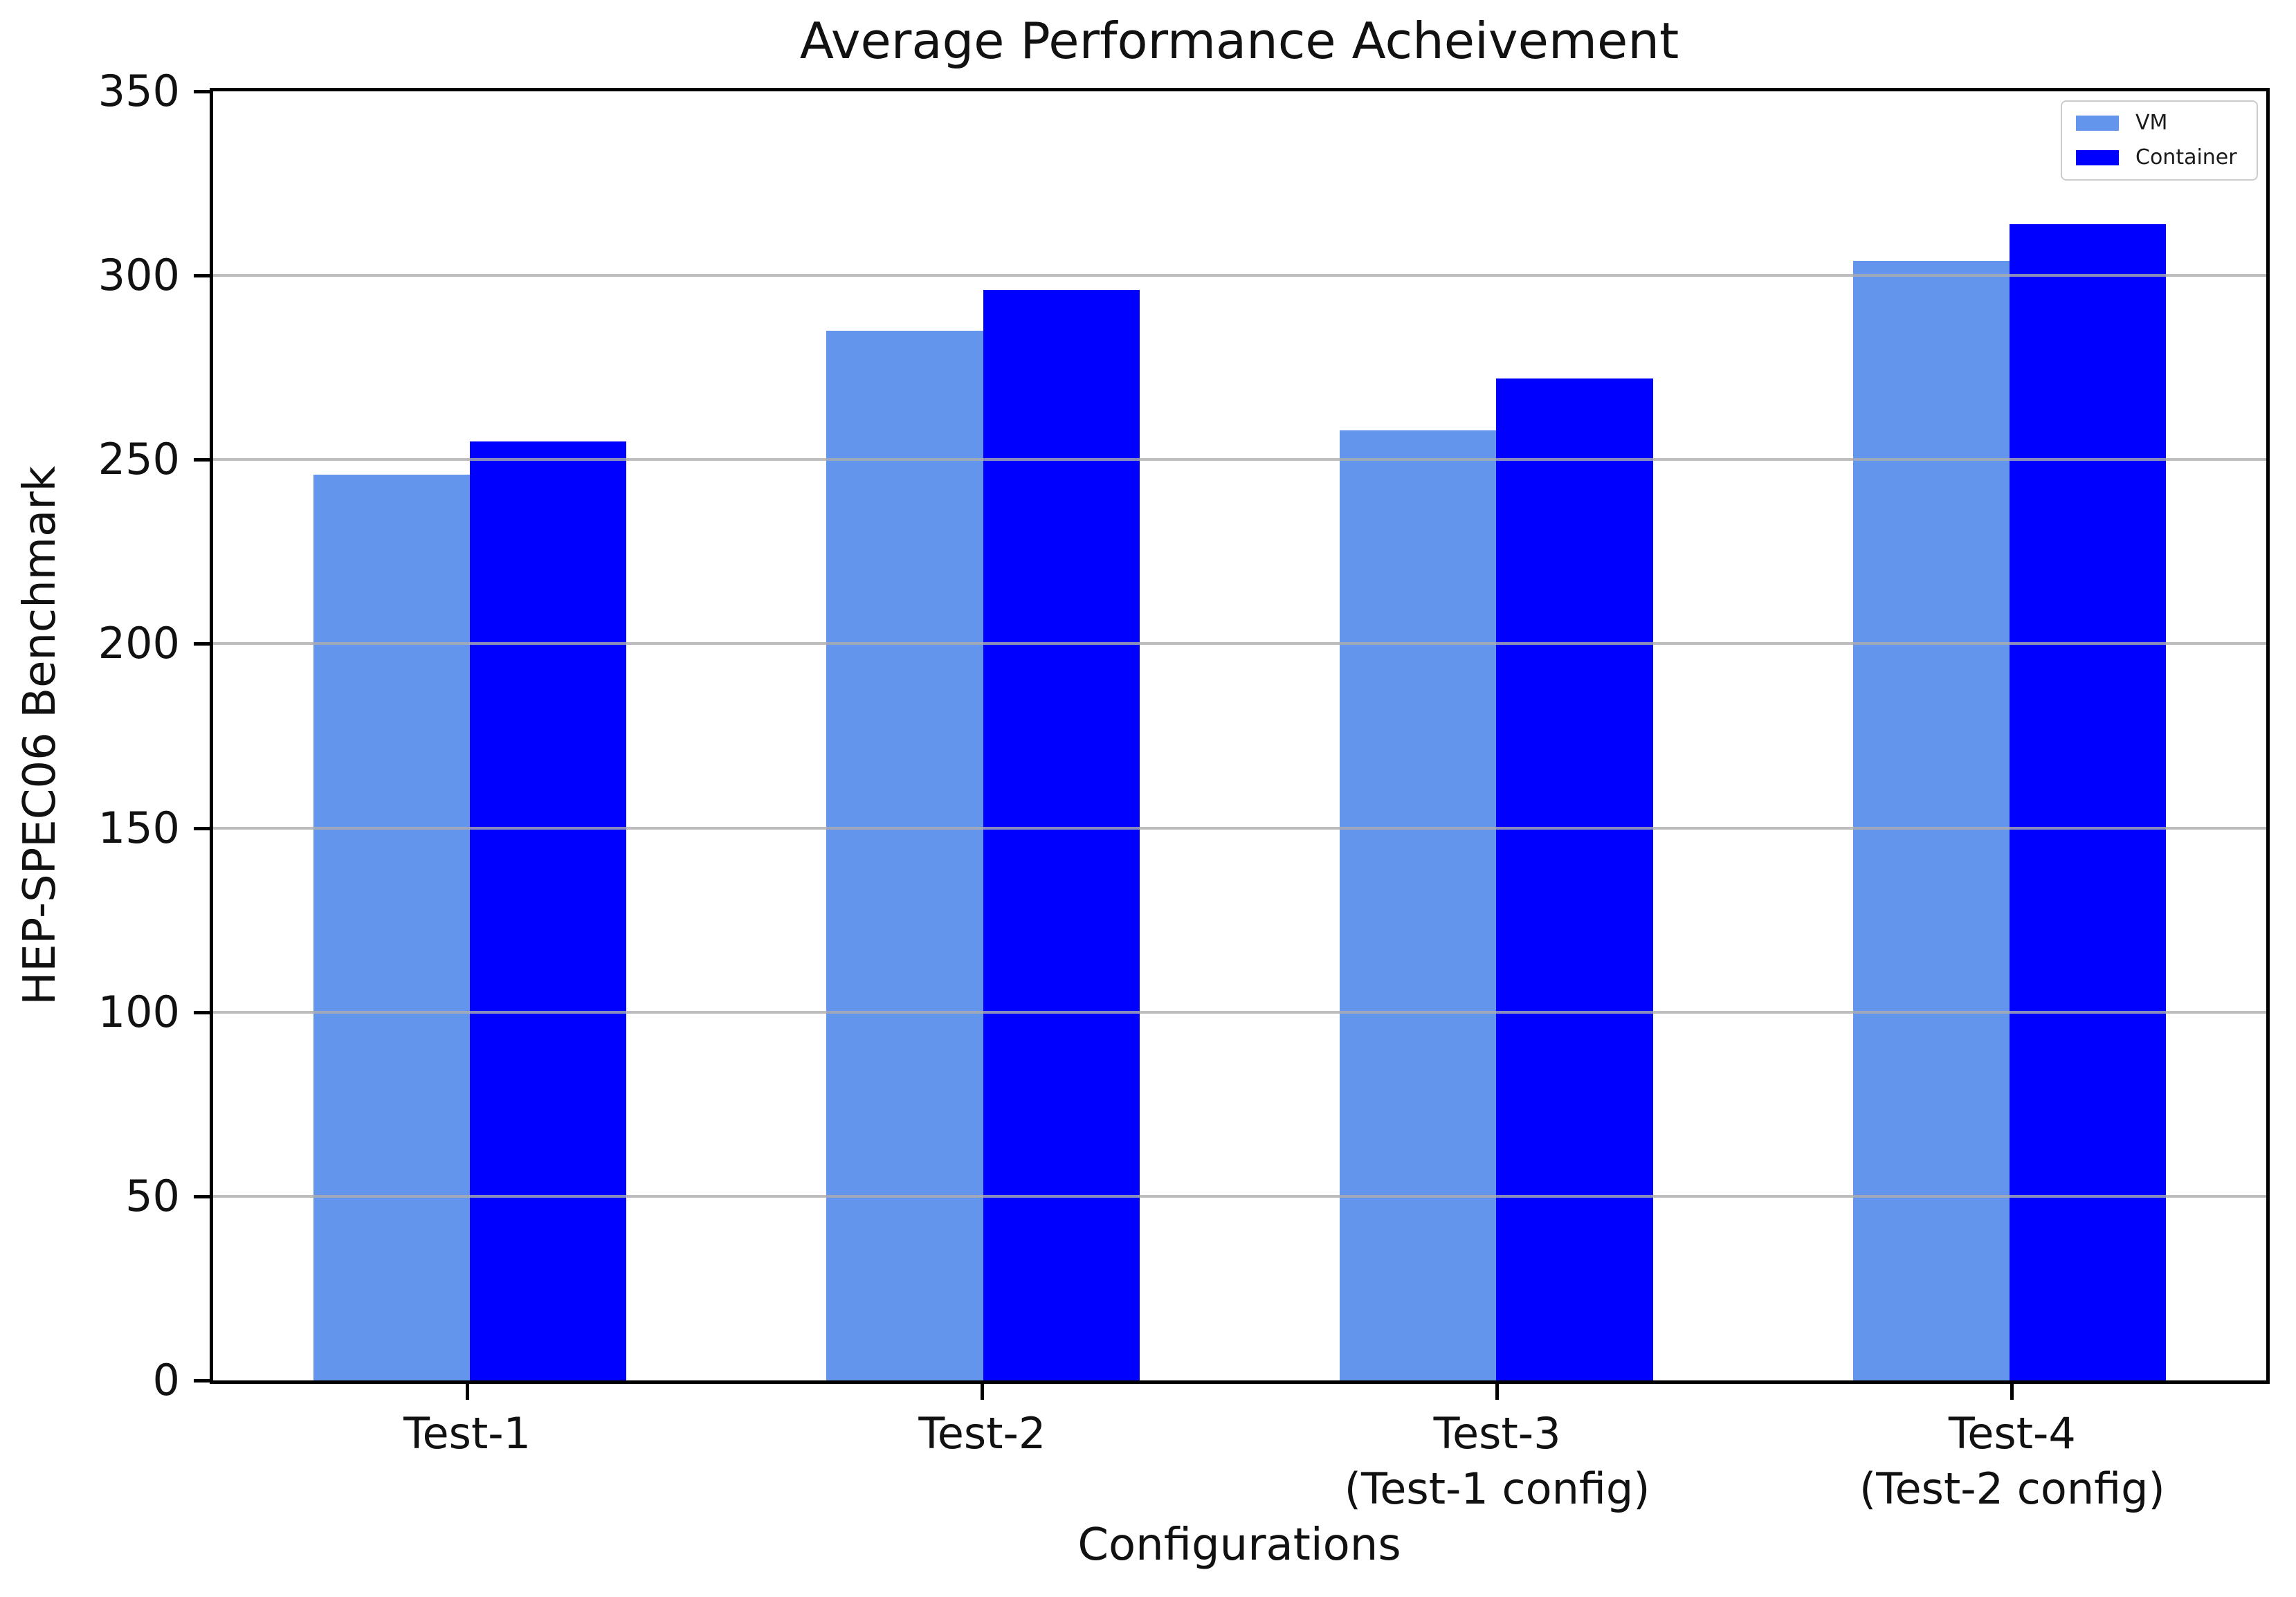 The height and width of the screenshot is (1597, 2296). Describe the element at coordinates (1497, 1489) in the screenshot. I see `x-tick-label-line: (Test-1 config)` at that location.